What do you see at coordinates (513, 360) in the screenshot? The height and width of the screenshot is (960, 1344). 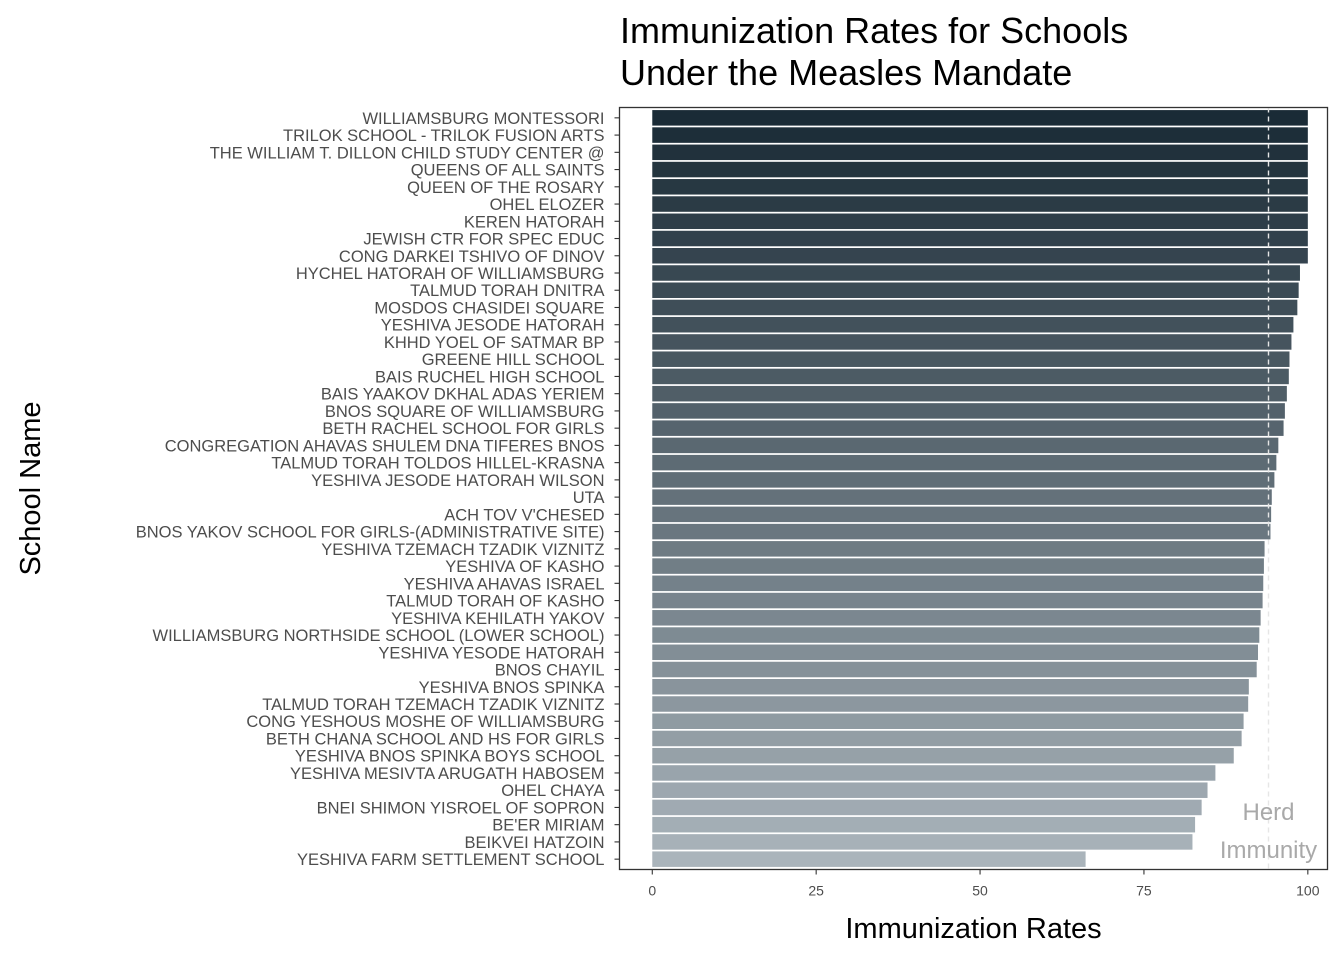 I see `y-tick-label: GREENE HILL SCHOOL` at bounding box center [513, 360].